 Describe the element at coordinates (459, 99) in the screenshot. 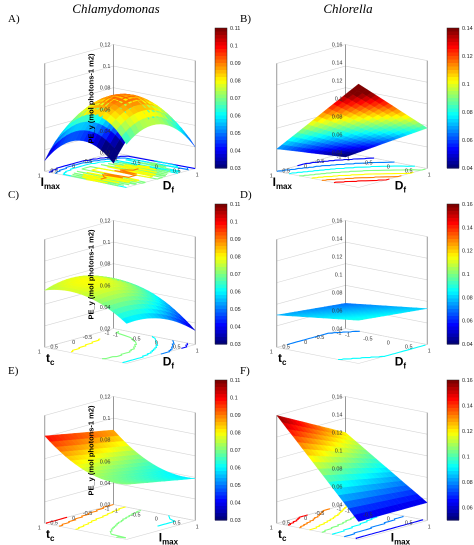

I see `colorbar: 0.14 0.12 0.1 0.08 0.06 0.04` at that location.